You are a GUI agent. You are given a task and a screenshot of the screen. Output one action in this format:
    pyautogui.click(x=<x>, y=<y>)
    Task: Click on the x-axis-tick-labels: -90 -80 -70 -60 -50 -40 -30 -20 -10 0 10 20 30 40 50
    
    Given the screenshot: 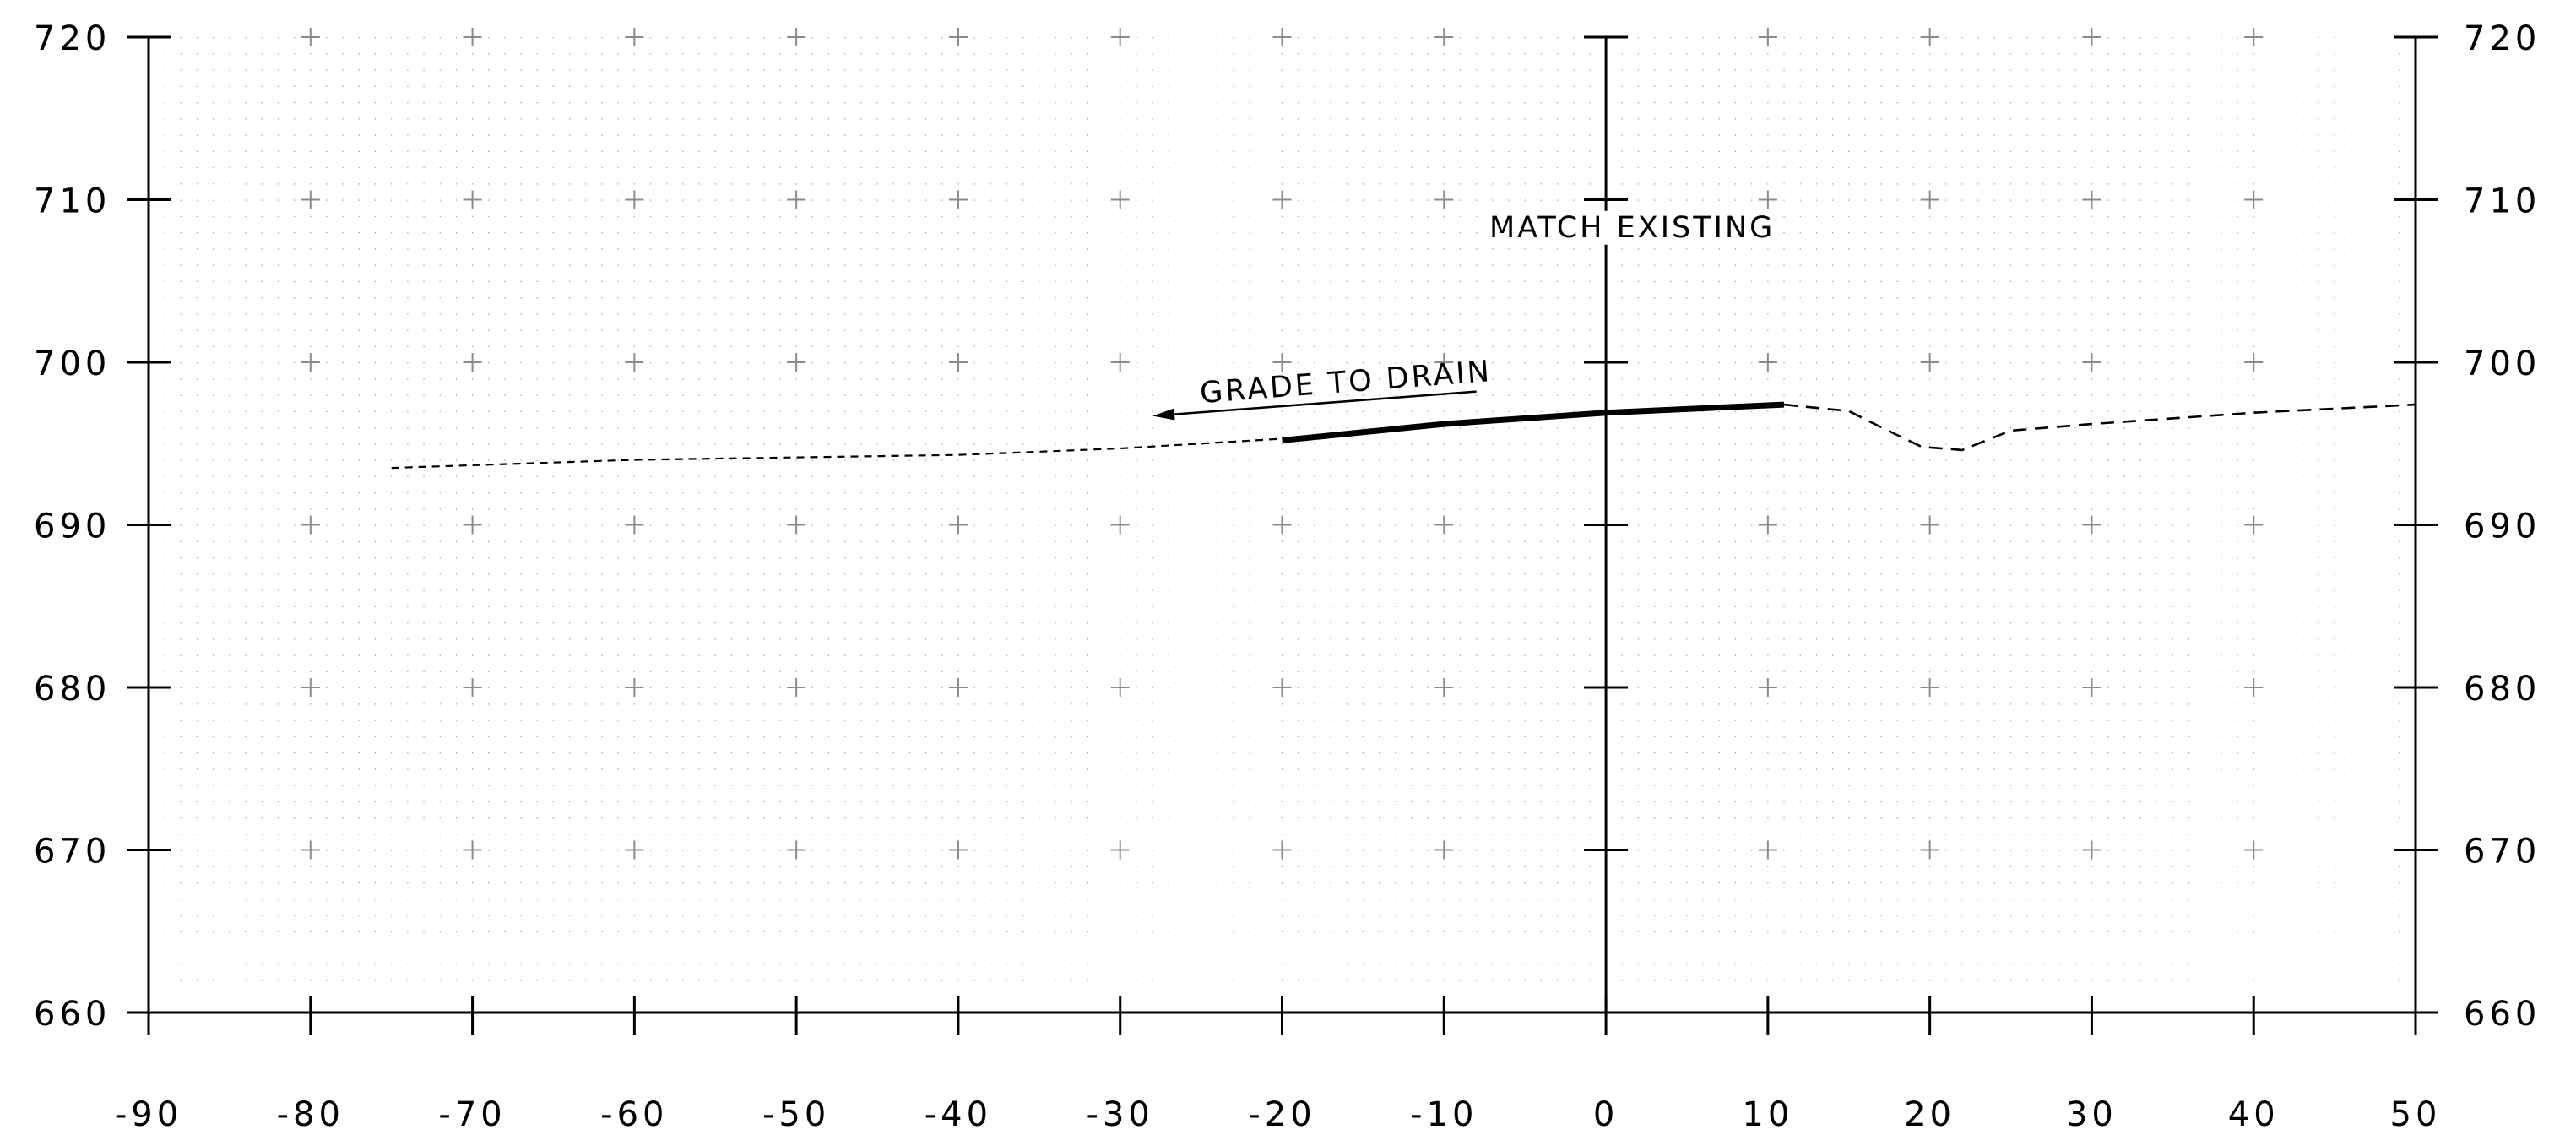 What is the action you would take?
    pyautogui.click(x=1278, y=1114)
    